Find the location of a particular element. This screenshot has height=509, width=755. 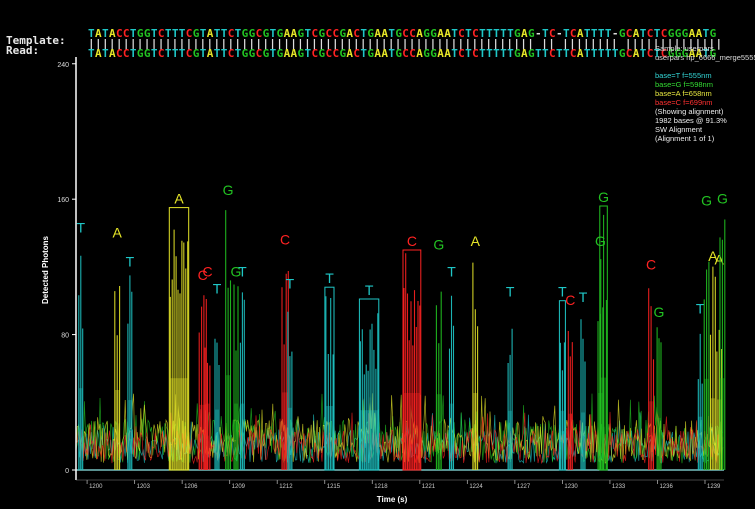

x-tick-label: 1221 is located at coordinates (429, 487).